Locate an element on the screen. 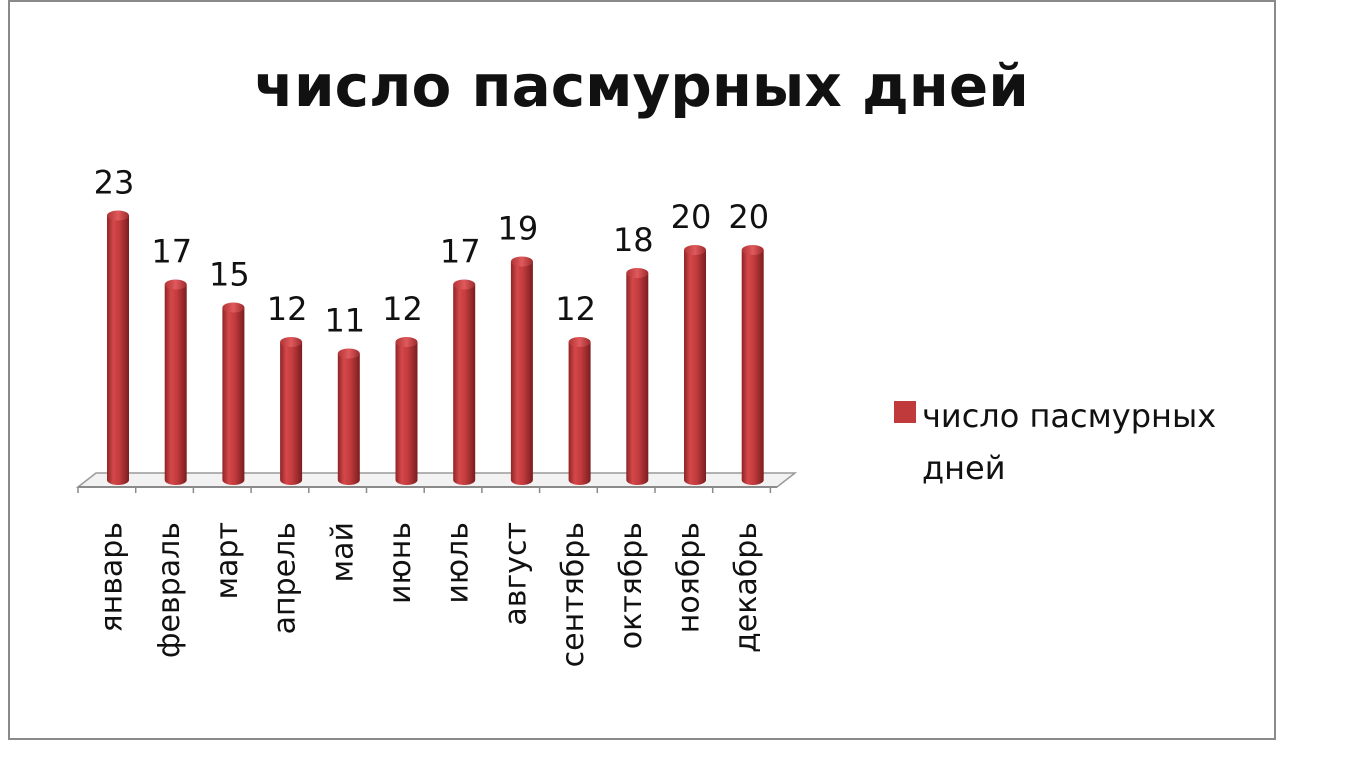 This screenshot has height=762, width=1346. bar-январь is located at coordinates (118, 347).